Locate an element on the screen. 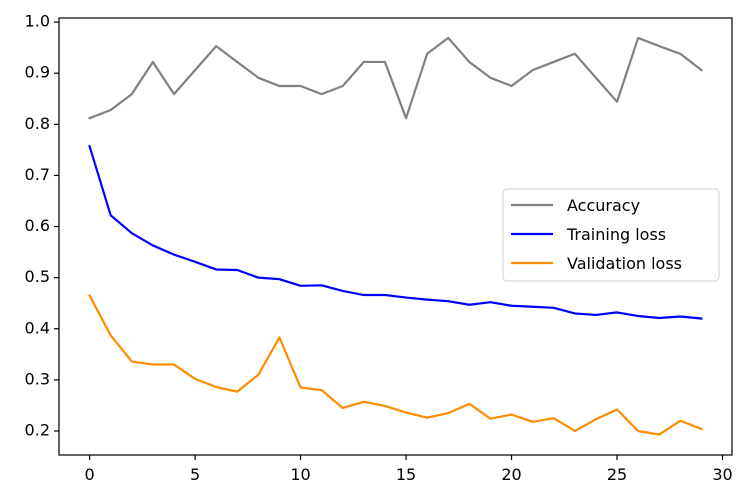 The width and height of the screenshot is (747, 500). y-tick-label: 0.7 is located at coordinates (37, 174).